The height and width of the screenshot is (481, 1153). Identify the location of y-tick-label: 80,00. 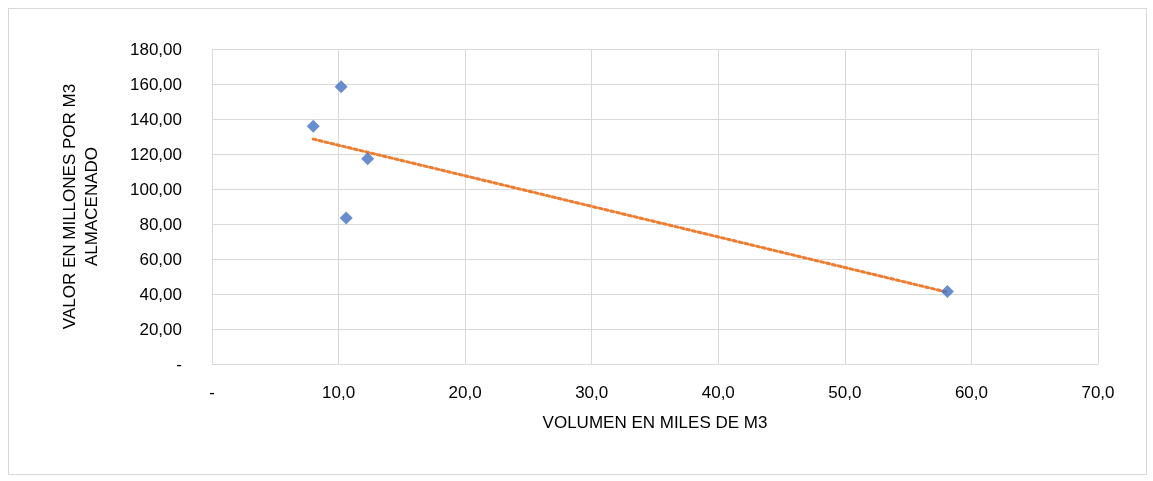
(160, 224).